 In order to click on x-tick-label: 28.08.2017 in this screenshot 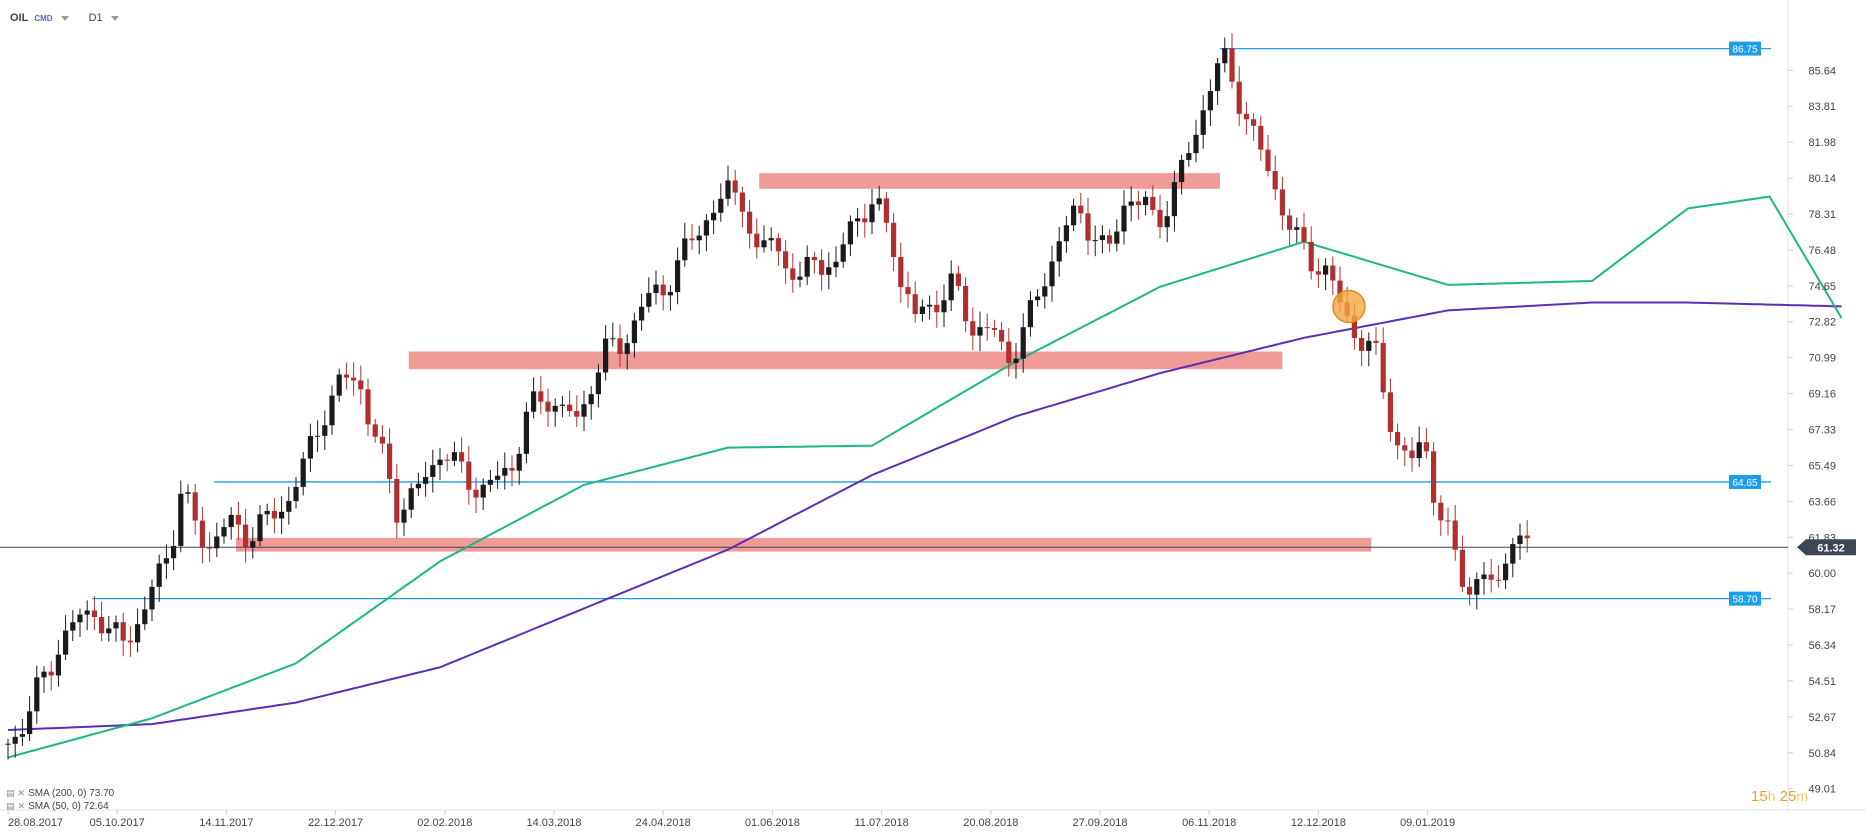, I will do `click(35, 823)`.